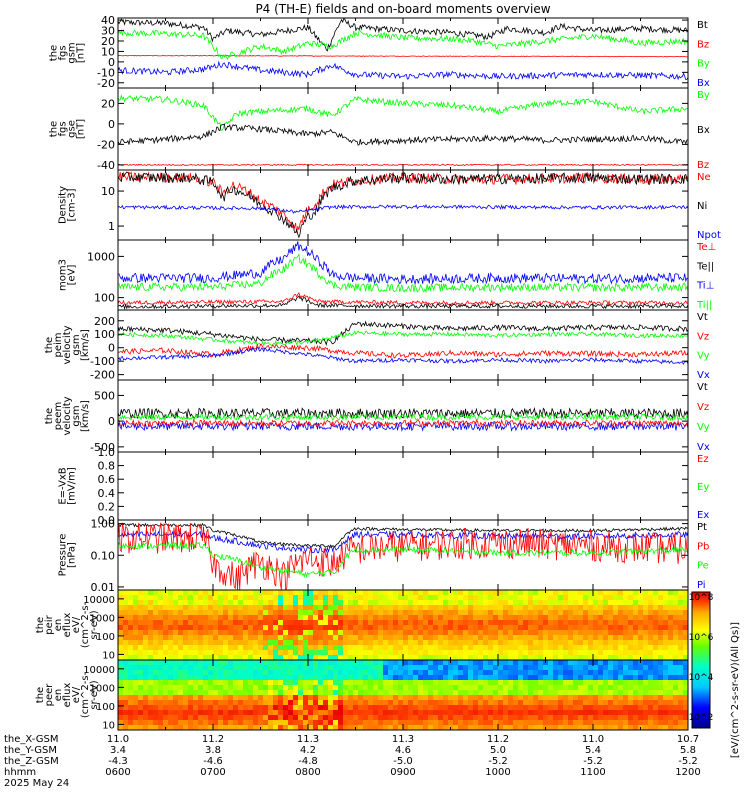 Image resolution: width=750 pixels, height=800 pixels. I want to click on time-axis-value: 4.2, so click(308, 750).